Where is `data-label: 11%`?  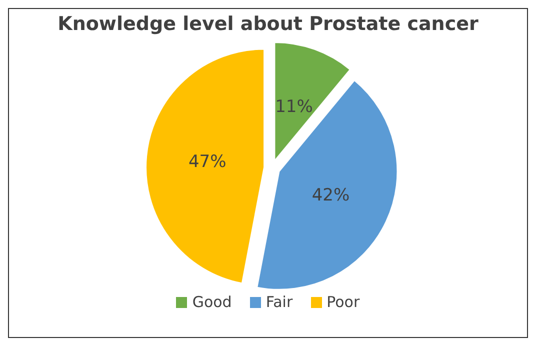
data-label: 11% is located at coordinates (294, 106).